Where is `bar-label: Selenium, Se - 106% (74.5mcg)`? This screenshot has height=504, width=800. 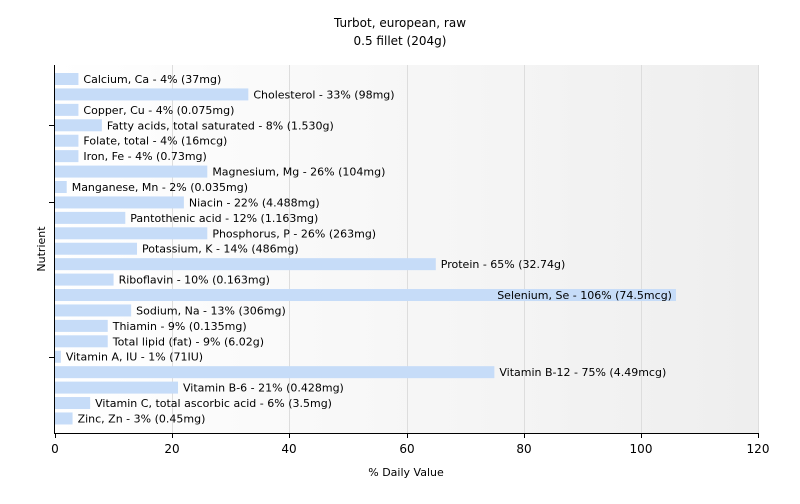
bar-label: Selenium, Se - 106% (74.5mcg) is located at coordinates (584, 295).